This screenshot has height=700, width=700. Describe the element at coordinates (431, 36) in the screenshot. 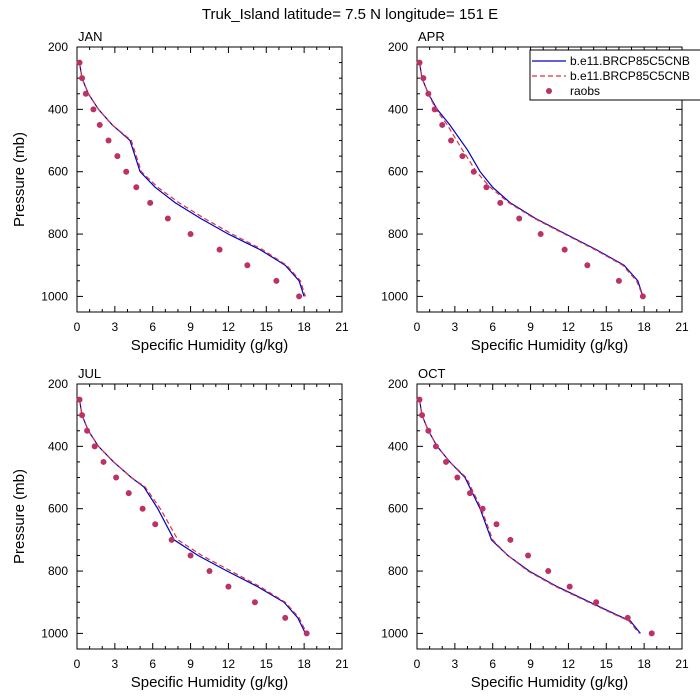

I see `panel-label: APR` at that location.